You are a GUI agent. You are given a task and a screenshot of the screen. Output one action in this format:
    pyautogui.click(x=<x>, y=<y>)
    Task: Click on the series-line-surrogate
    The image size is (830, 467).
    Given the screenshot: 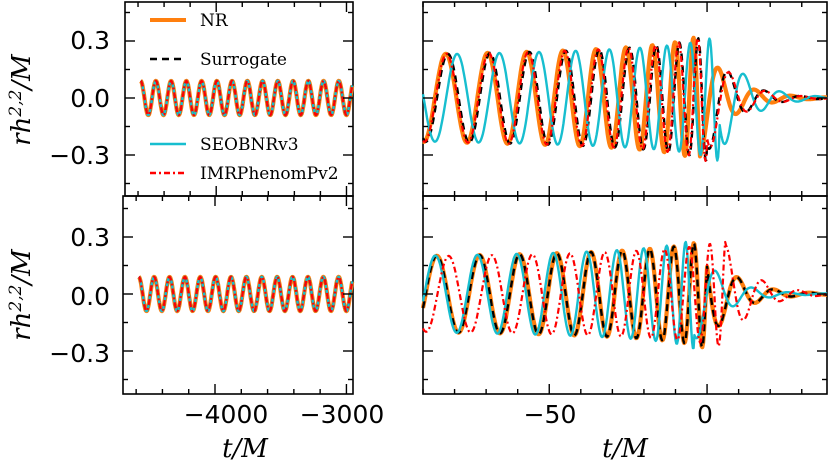 What is the action you would take?
    pyautogui.click(x=624, y=295)
    